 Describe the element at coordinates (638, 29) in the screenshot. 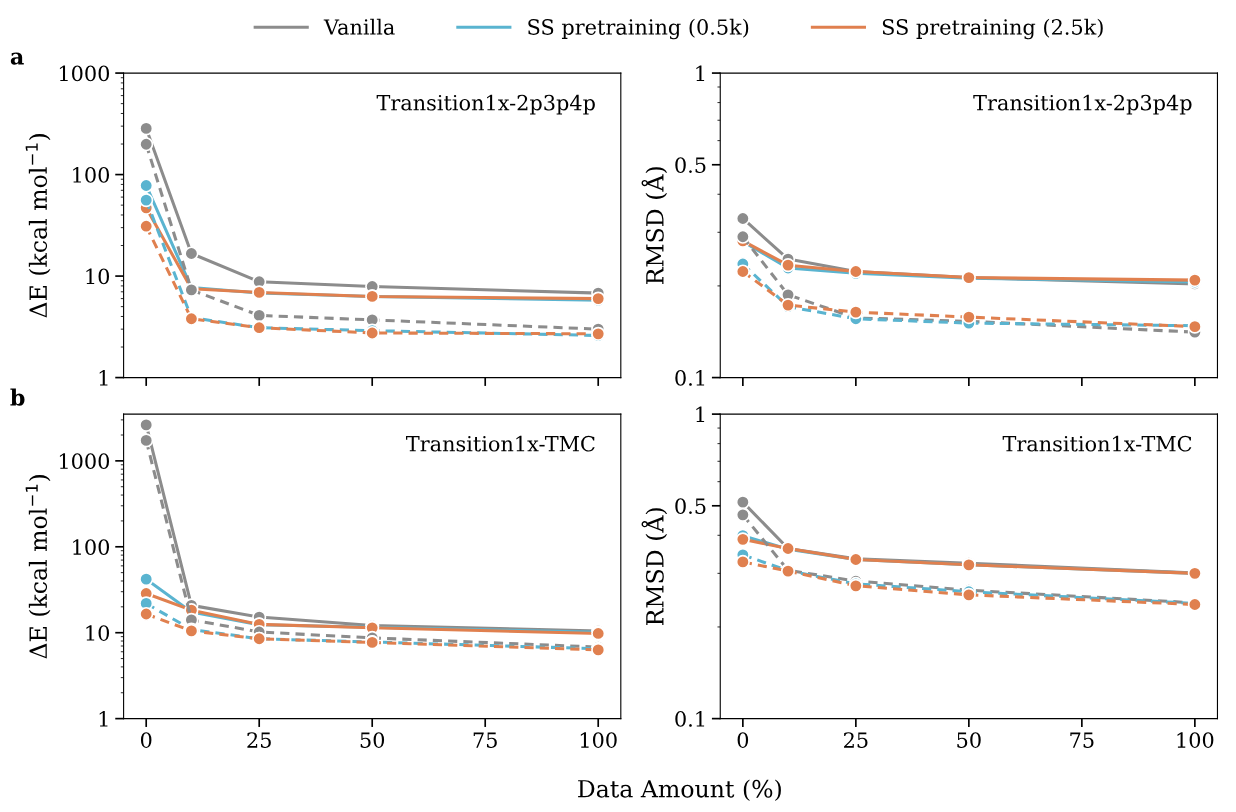

I see `legend-label: SS pretraining (0.5k)` at that location.